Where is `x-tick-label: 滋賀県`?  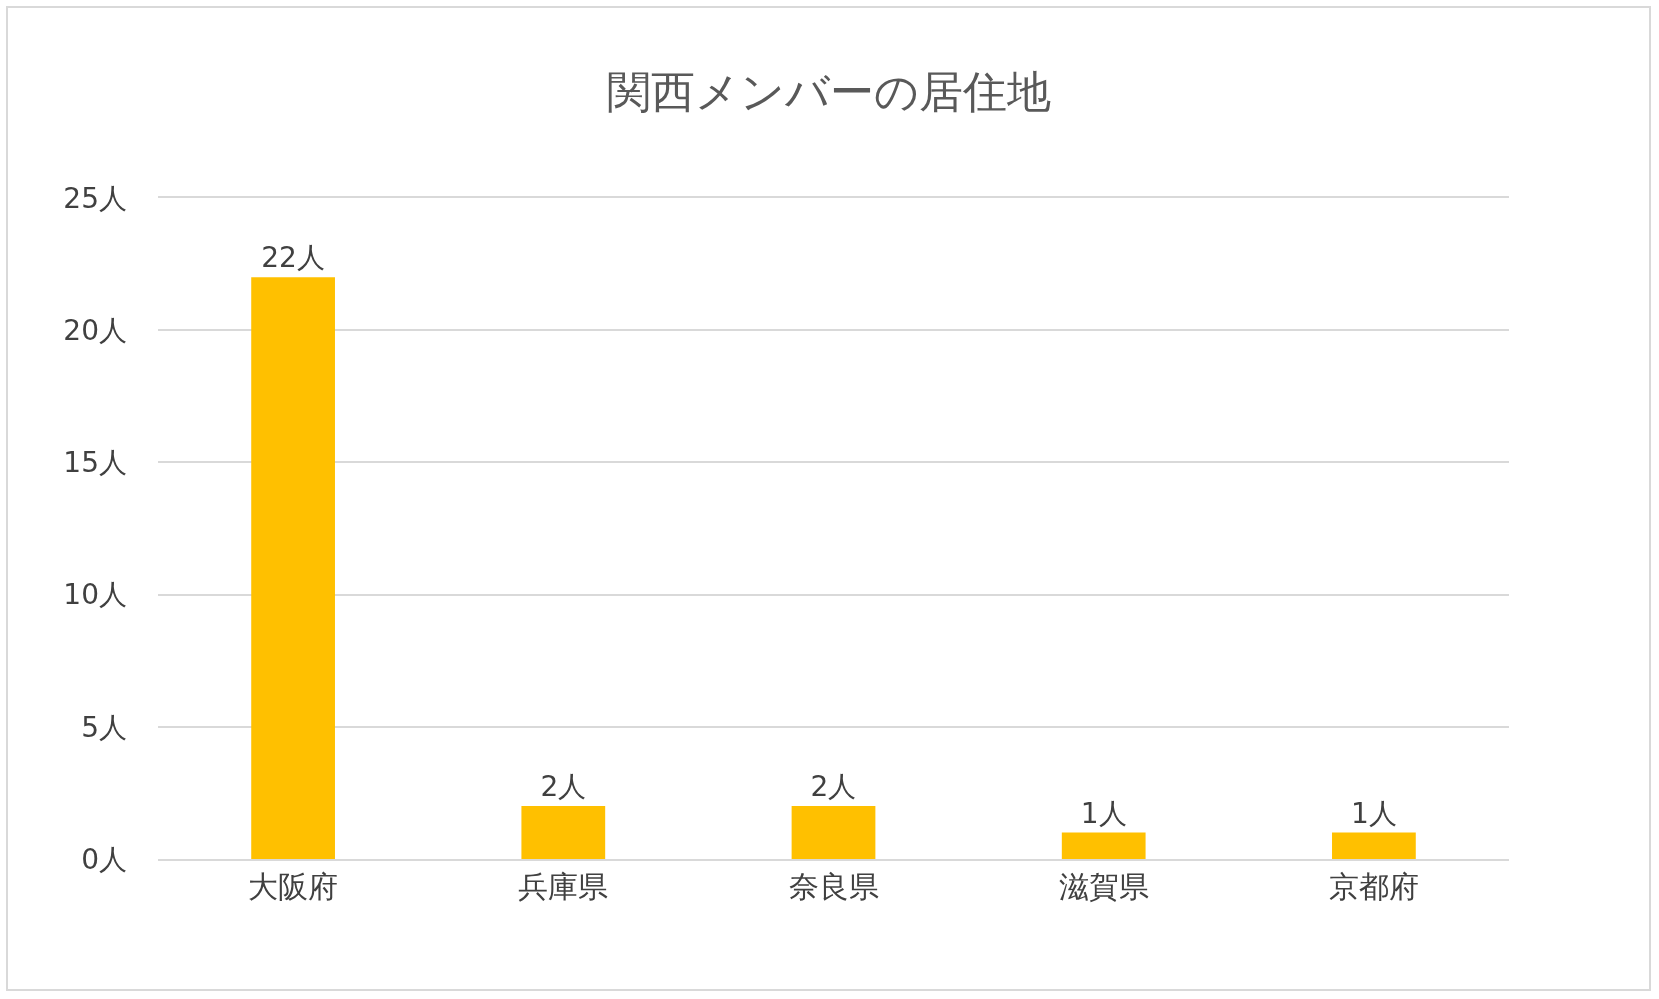 x-tick-label: 滋賀県 is located at coordinates (1103, 886).